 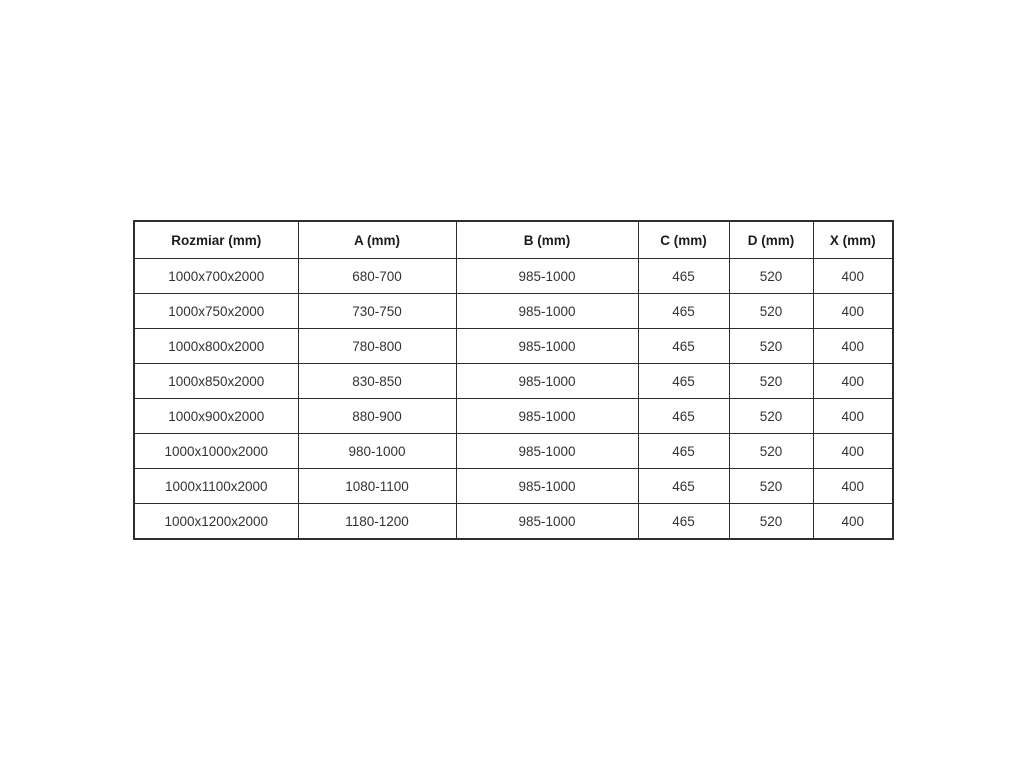 I want to click on column-header-rozmiar: Rozmiar (mm), so click(x=216, y=239).